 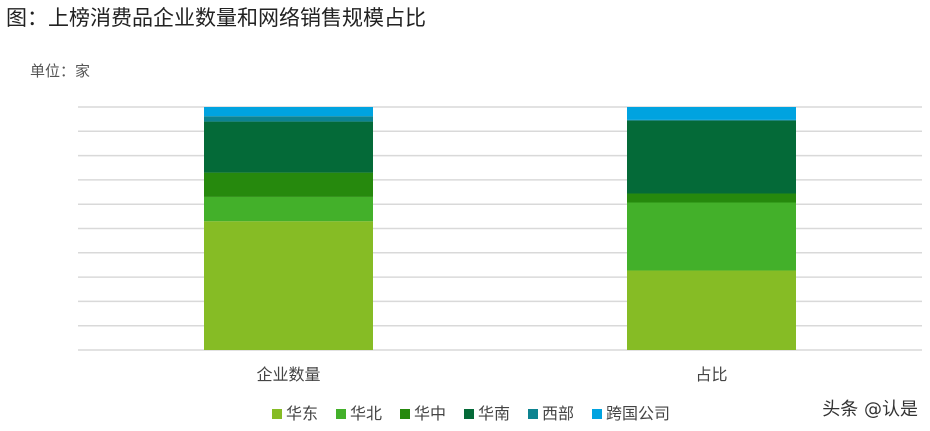 I want to click on x-tick-label: 企业数量, so click(x=288, y=374).